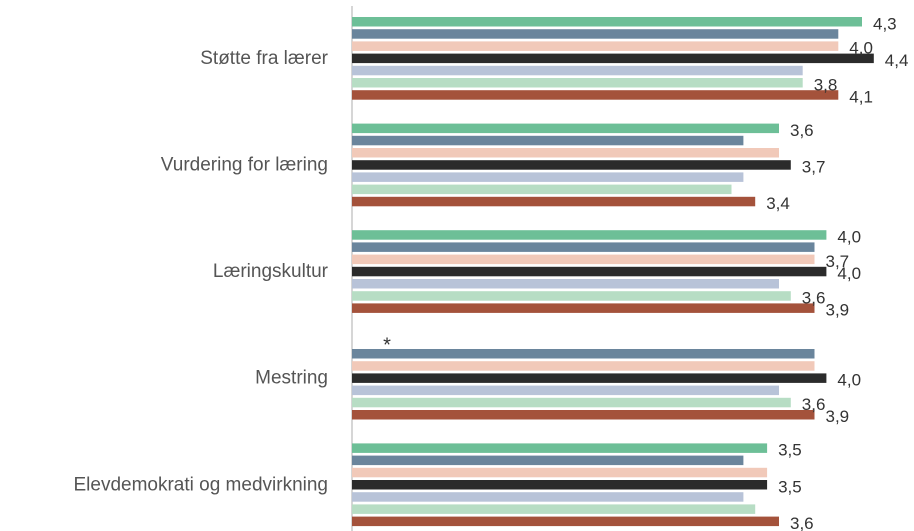 The width and height of the screenshot is (914, 531). Describe the element at coordinates (200, 484) in the screenshot. I see `category-label: Elevdemokrati og medvirkning` at that location.